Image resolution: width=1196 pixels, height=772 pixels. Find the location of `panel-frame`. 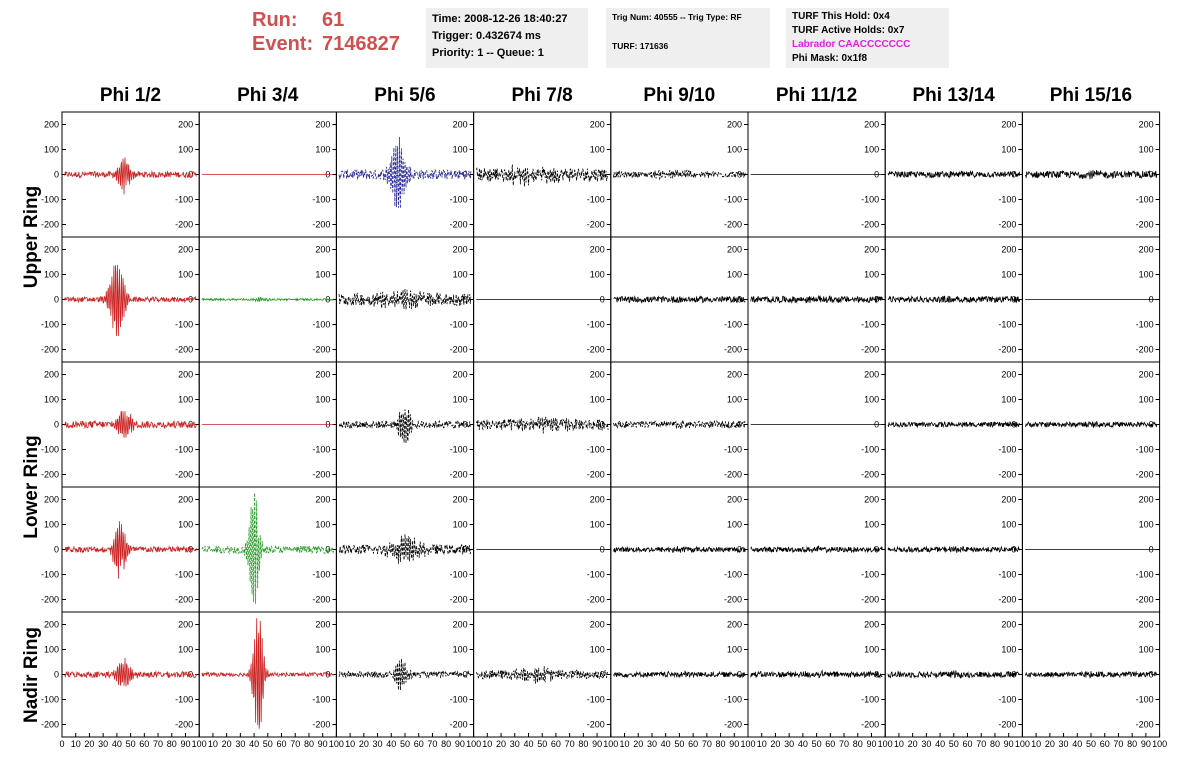

panel-frame is located at coordinates (542, 424).